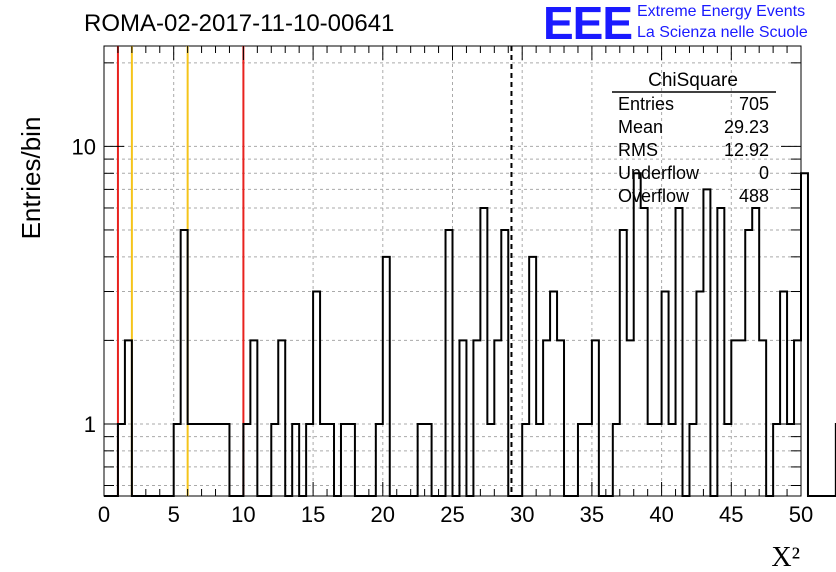 The image size is (836, 572). What do you see at coordinates (31, 178) in the screenshot?
I see `y-axis-label: Entries/bin` at bounding box center [31, 178].